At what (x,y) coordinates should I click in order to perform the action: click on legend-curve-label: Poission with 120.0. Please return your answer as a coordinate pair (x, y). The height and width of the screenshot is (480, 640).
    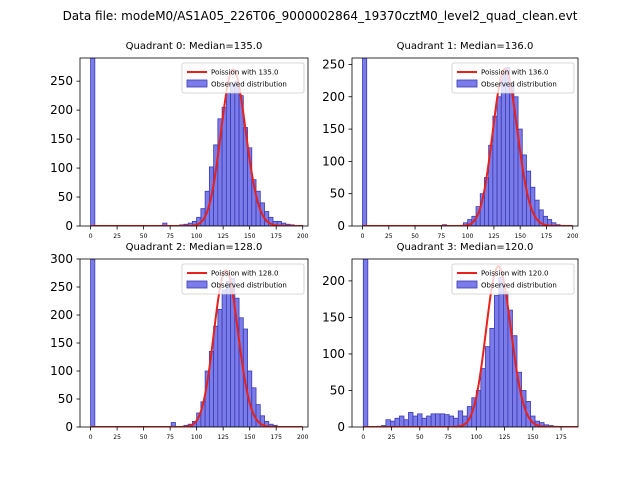
    Looking at the image, I should click on (515, 274).